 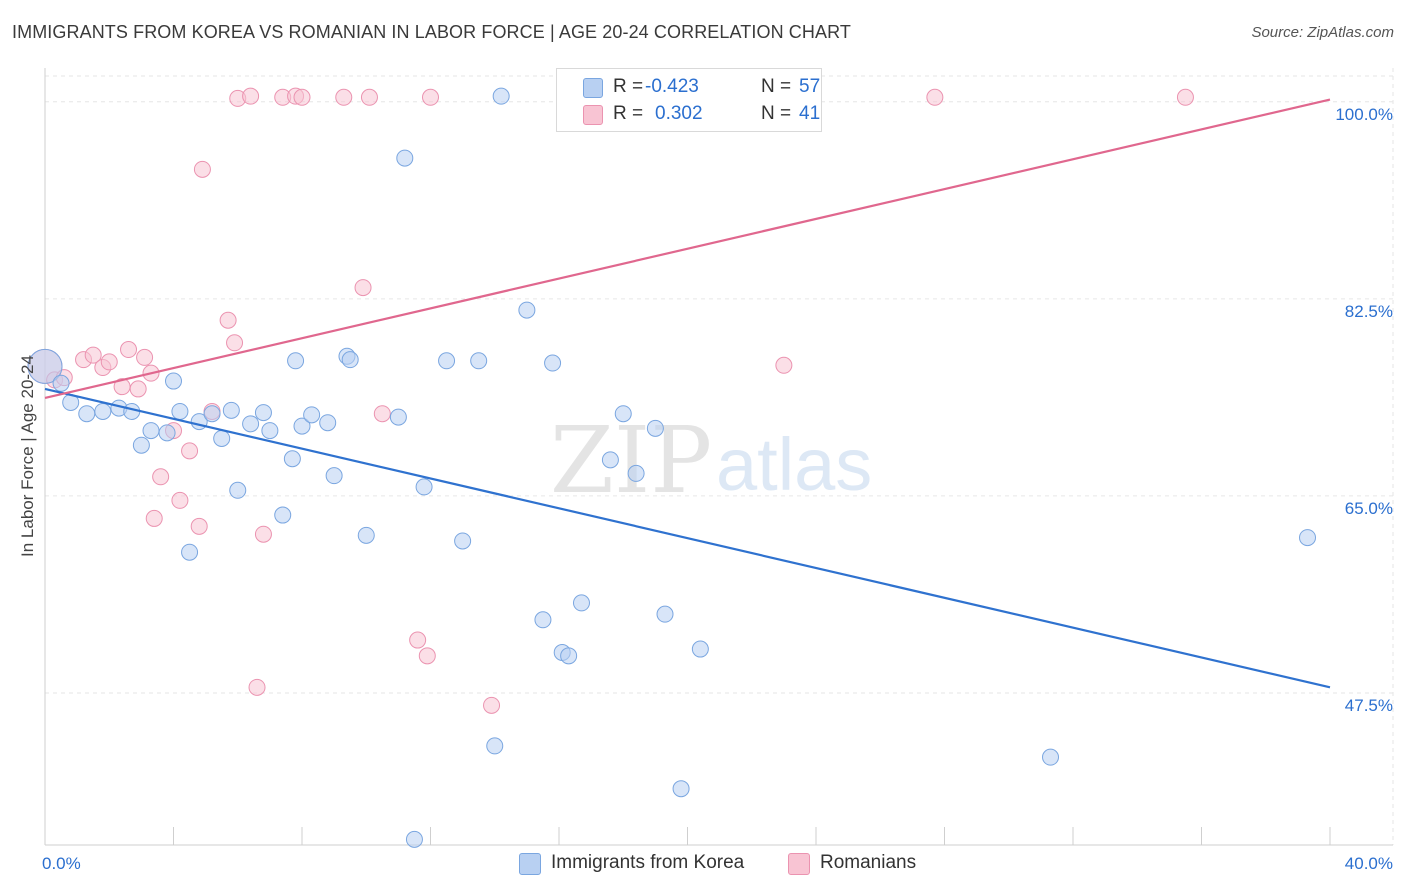 What do you see at coordinates (1322, 32) in the screenshot?
I see `source-label: Source: ZipAtlas.com` at bounding box center [1322, 32].